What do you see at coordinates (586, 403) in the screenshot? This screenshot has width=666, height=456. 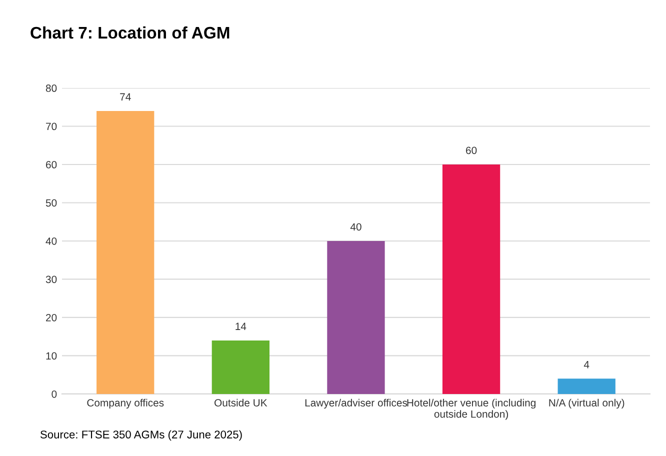 I see `x-tick-label: N/A (virtual only)` at bounding box center [586, 403].